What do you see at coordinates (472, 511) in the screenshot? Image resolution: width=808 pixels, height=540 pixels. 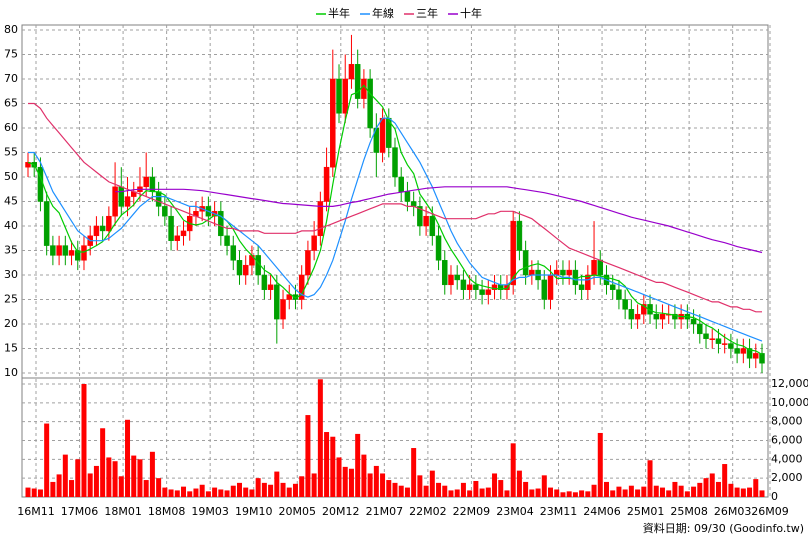 I see `x-tick-label: 22M09` at bounding box center [472, 511].